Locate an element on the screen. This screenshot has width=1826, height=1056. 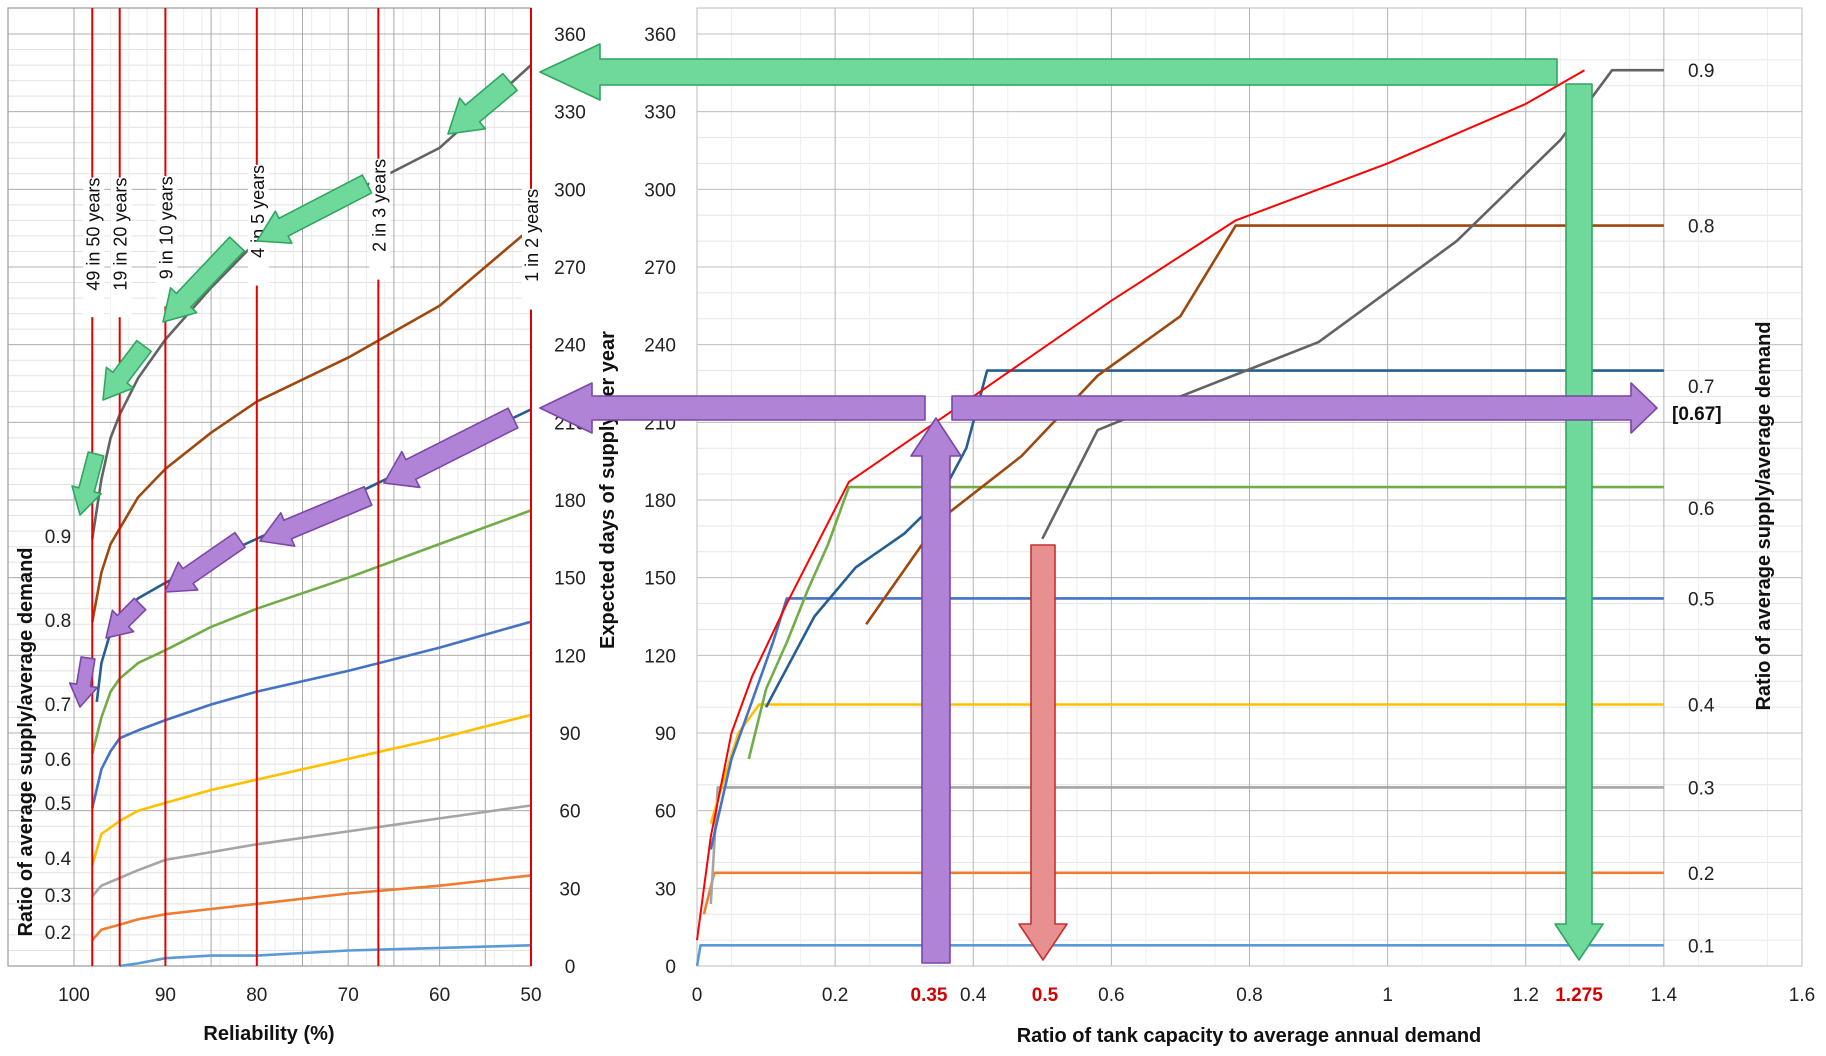
right-x-tick-label: 1 is located at coordinates (1387, 995).